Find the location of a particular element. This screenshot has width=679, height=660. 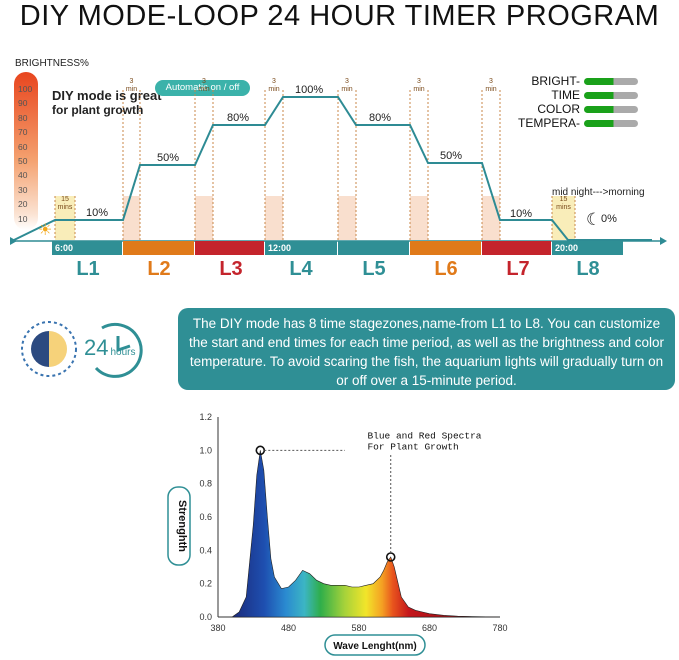

legend-row: COLOR is located at coordinates (573, 109).